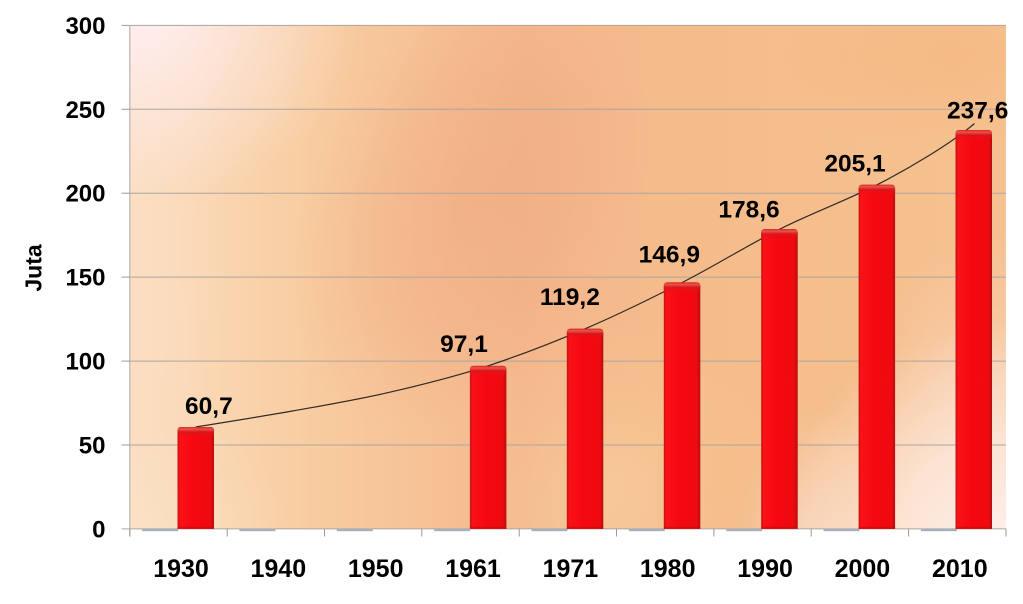  I want to click on svg-text: 178,6, so click(748, 209).